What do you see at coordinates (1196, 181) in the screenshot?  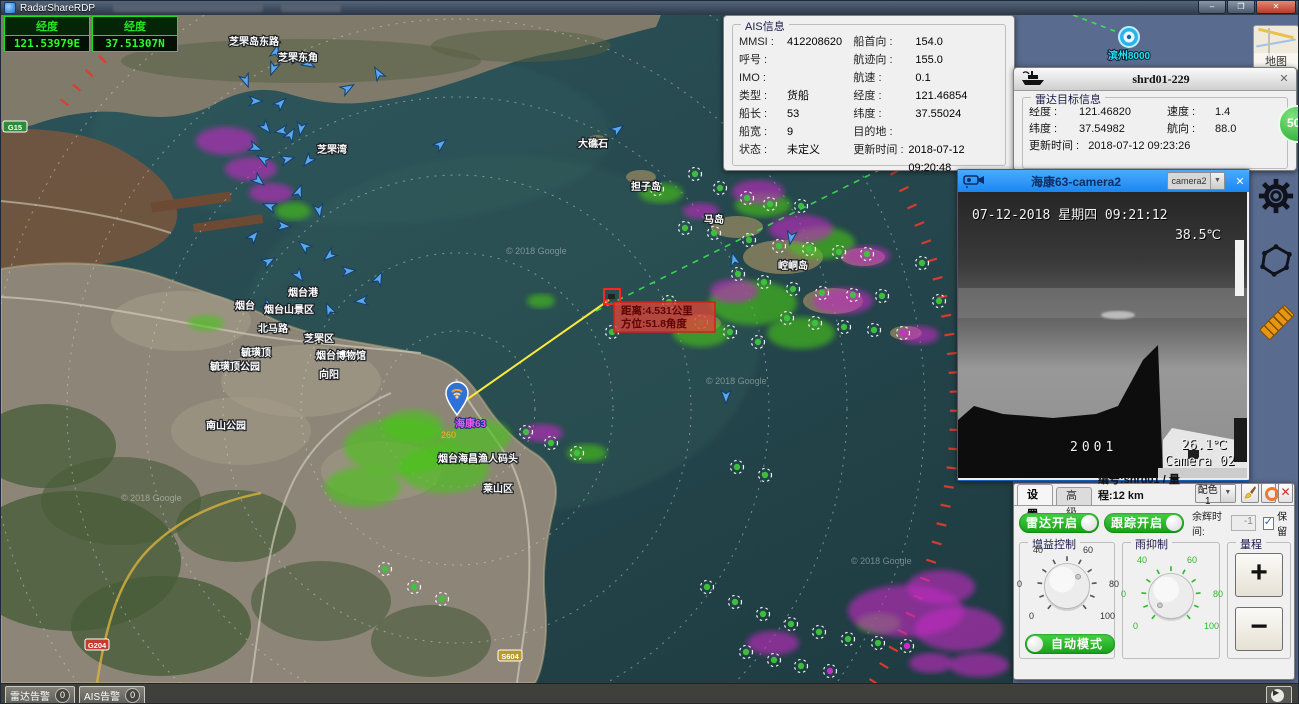 I see `camera-selector-dropdown: camera2 ▼` at bounding box center [1196, 181].